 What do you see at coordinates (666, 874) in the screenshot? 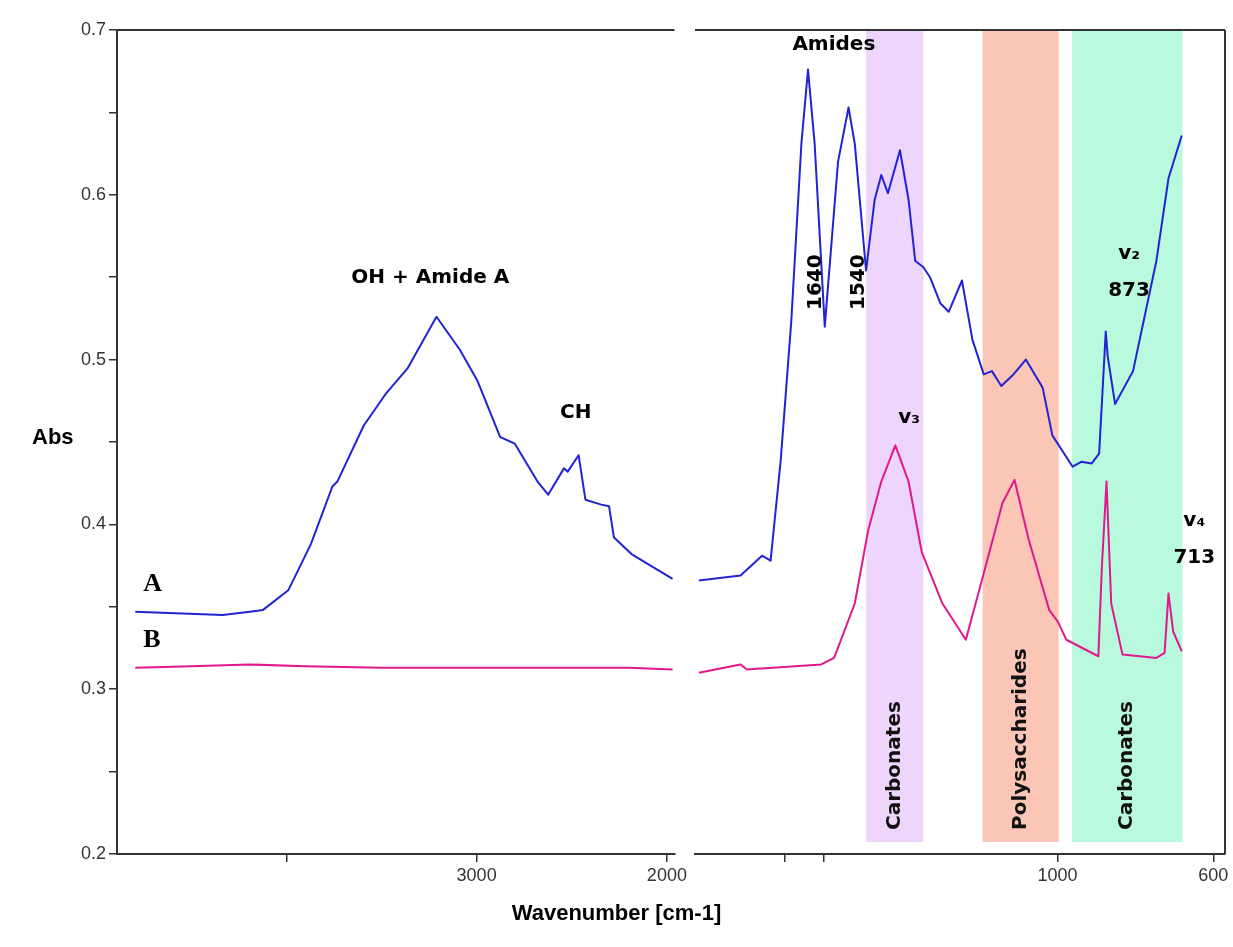
I see `x-tick-label: 2000` at bounding box center [666, 874].